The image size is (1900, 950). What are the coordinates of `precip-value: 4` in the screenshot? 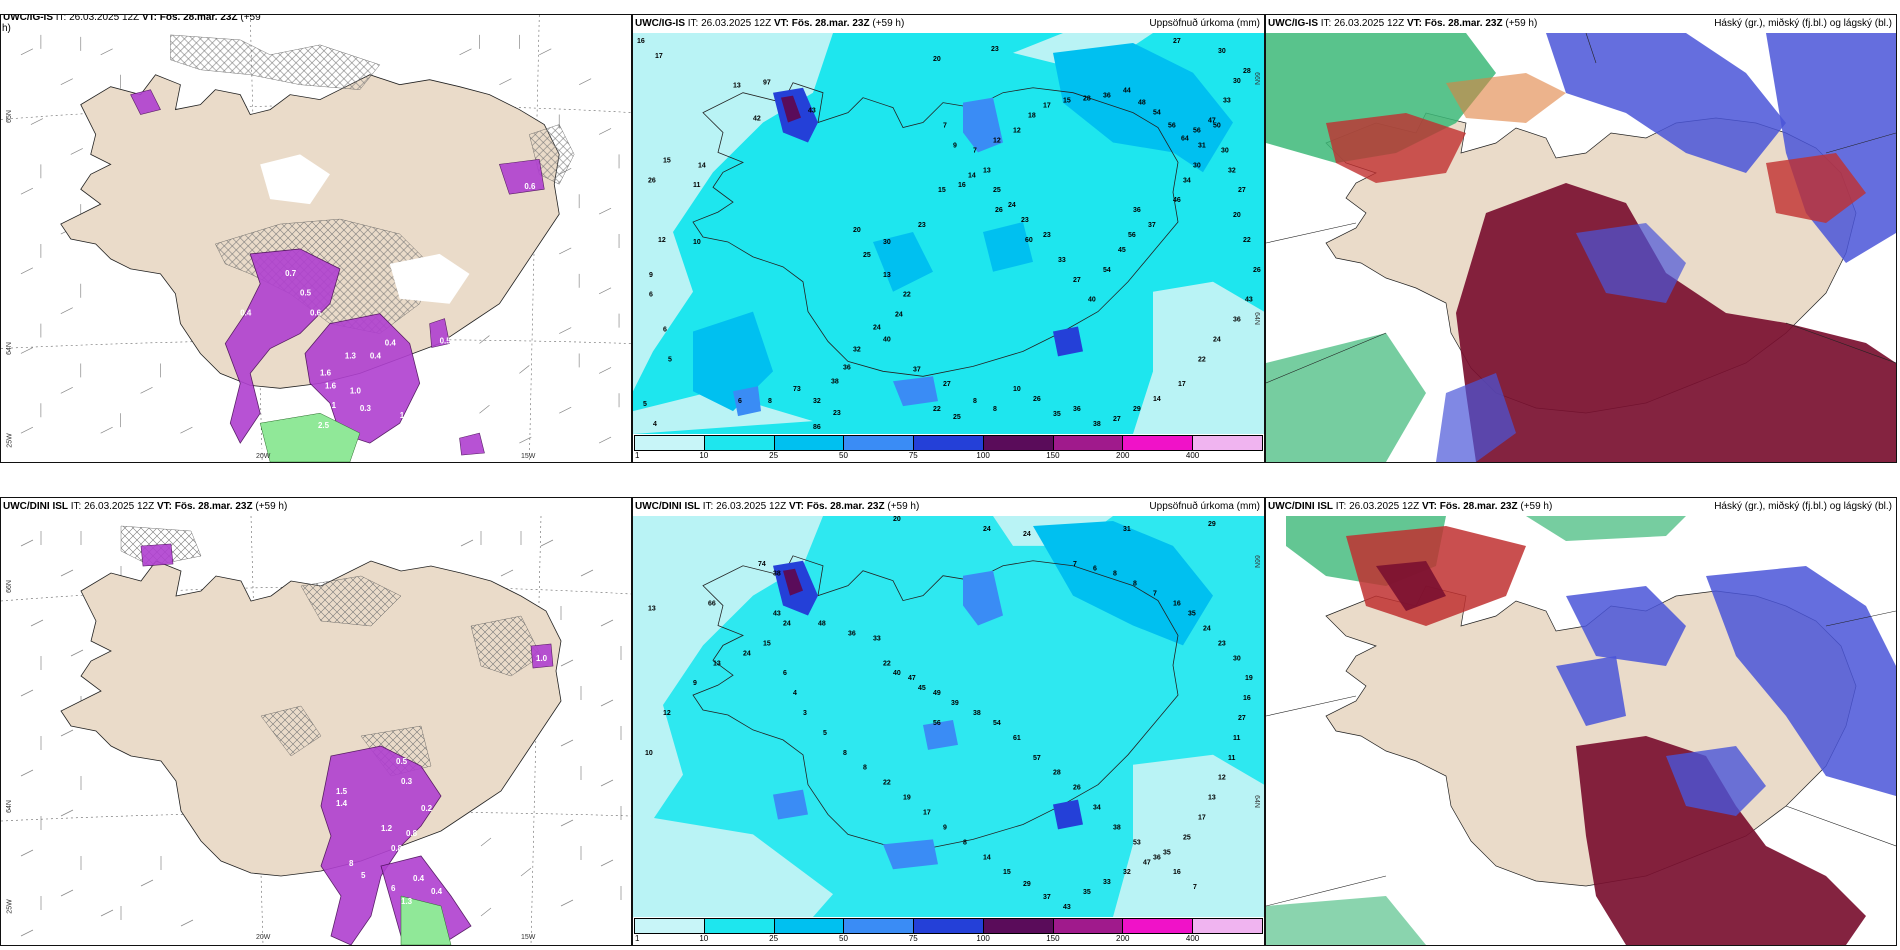 It's located at (795, 693).